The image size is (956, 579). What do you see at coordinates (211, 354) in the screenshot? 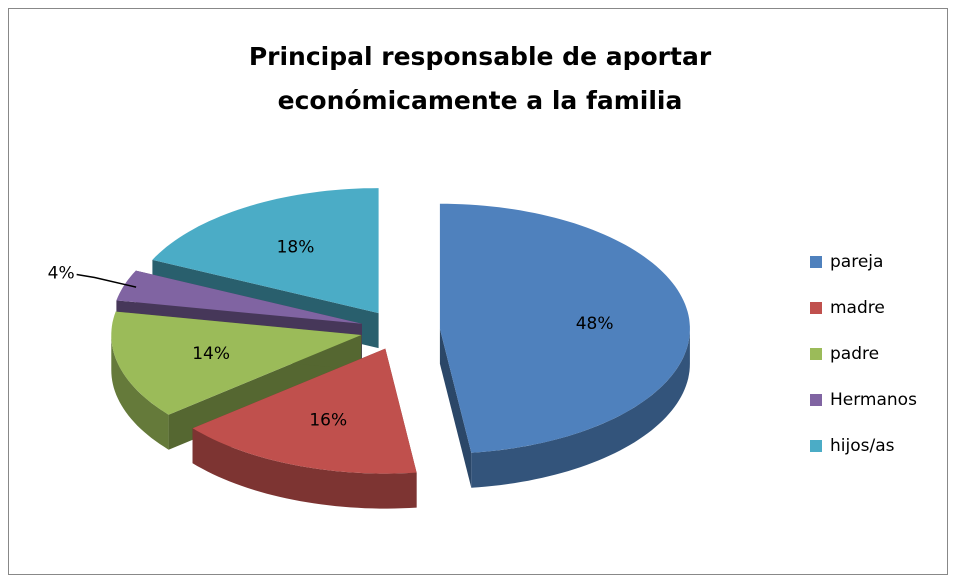
I see `data-label: 14%` at bounding box center [211, 354].